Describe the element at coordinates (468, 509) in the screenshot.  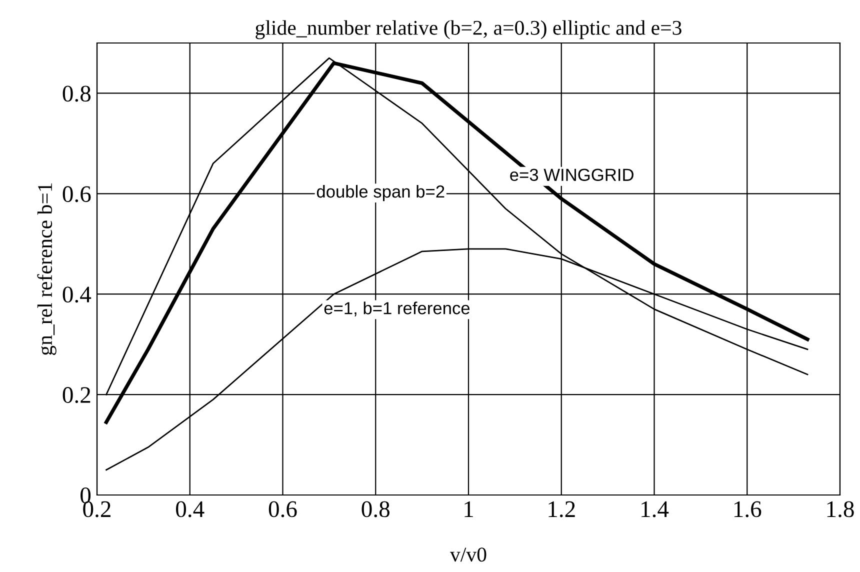
I see `x-tick-label: 1` at that location.